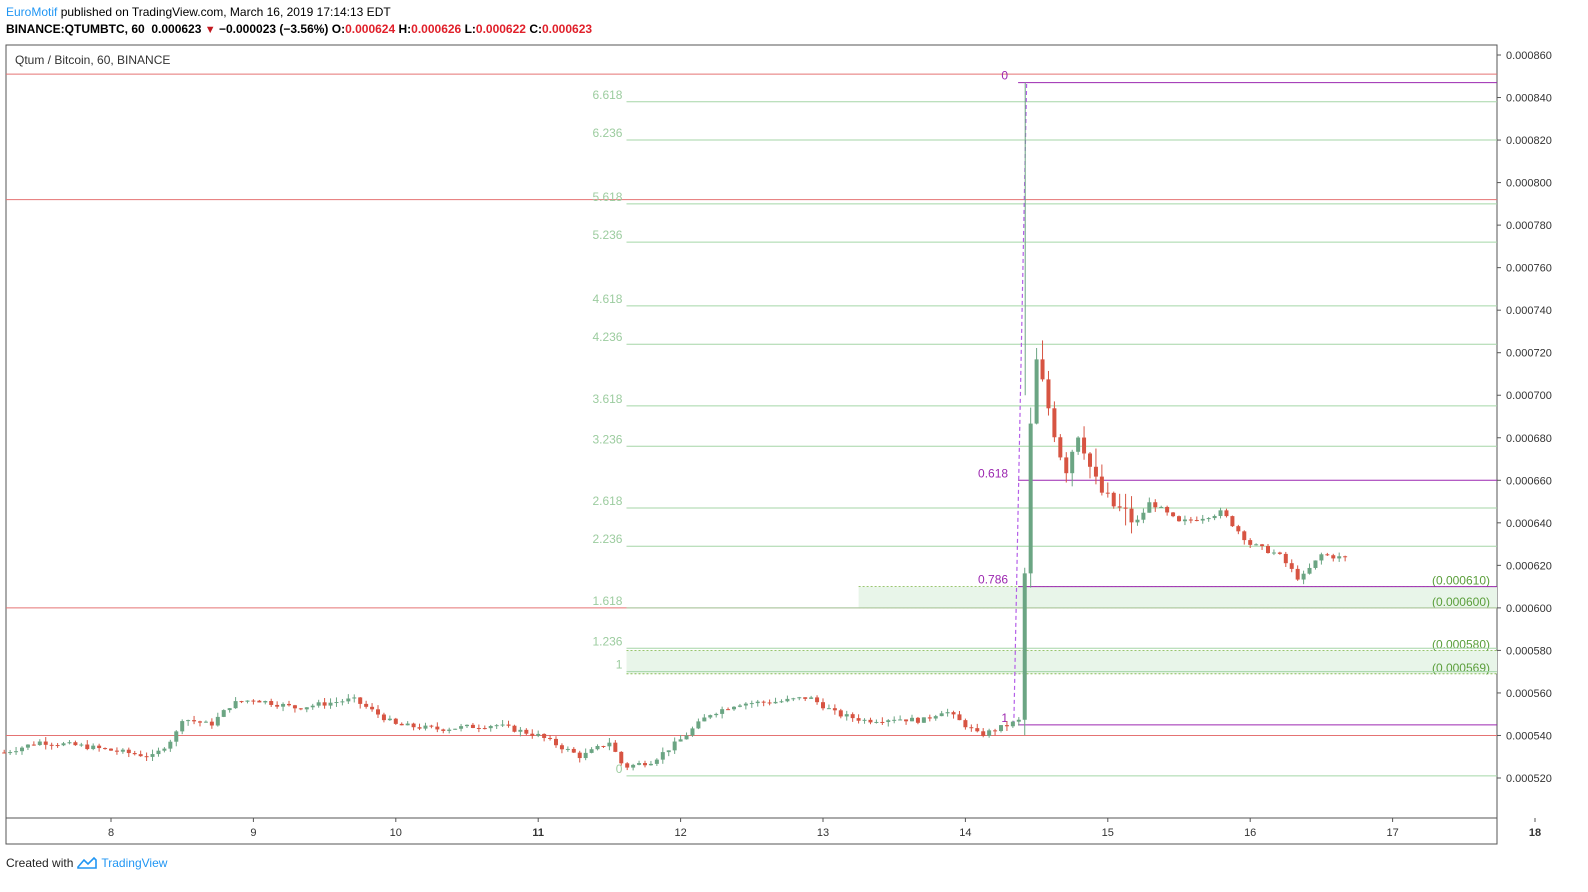  Describe the element at coordinates (1535, 833) in the screenshot. I see `x-tick-label: 18` at that location.